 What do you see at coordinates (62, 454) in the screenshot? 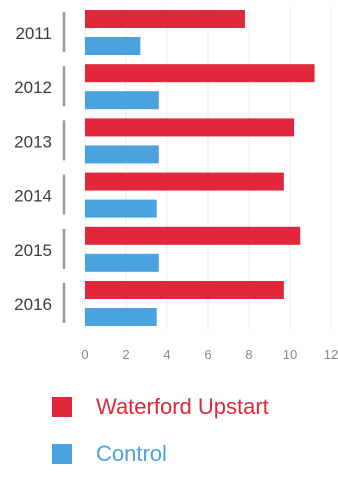
I see `legend-swatch-control` at bounding box center [62, 454].